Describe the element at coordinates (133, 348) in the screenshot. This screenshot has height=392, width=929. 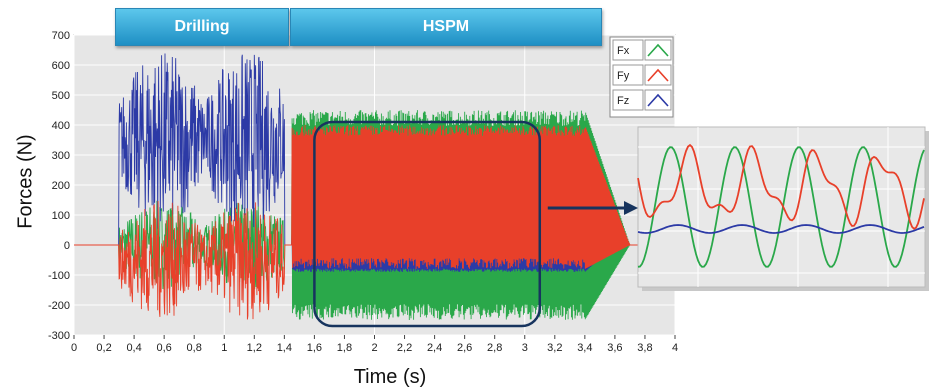
I see `x-tick-label: 0,4` at that location.